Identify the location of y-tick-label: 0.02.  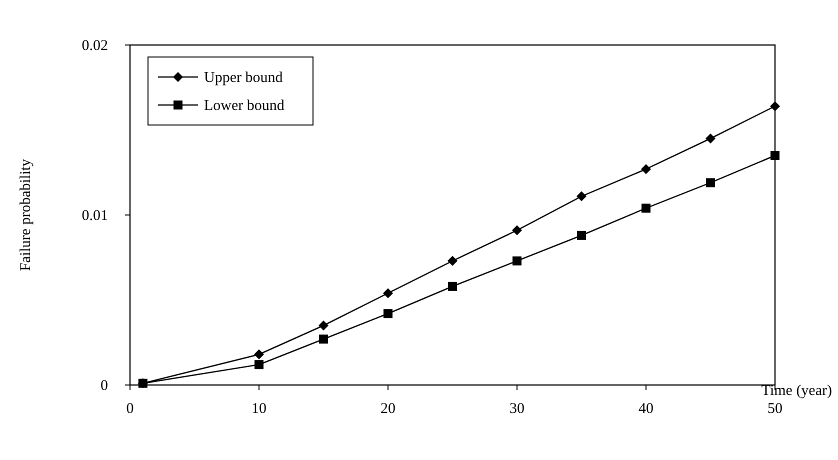
(95, 46).